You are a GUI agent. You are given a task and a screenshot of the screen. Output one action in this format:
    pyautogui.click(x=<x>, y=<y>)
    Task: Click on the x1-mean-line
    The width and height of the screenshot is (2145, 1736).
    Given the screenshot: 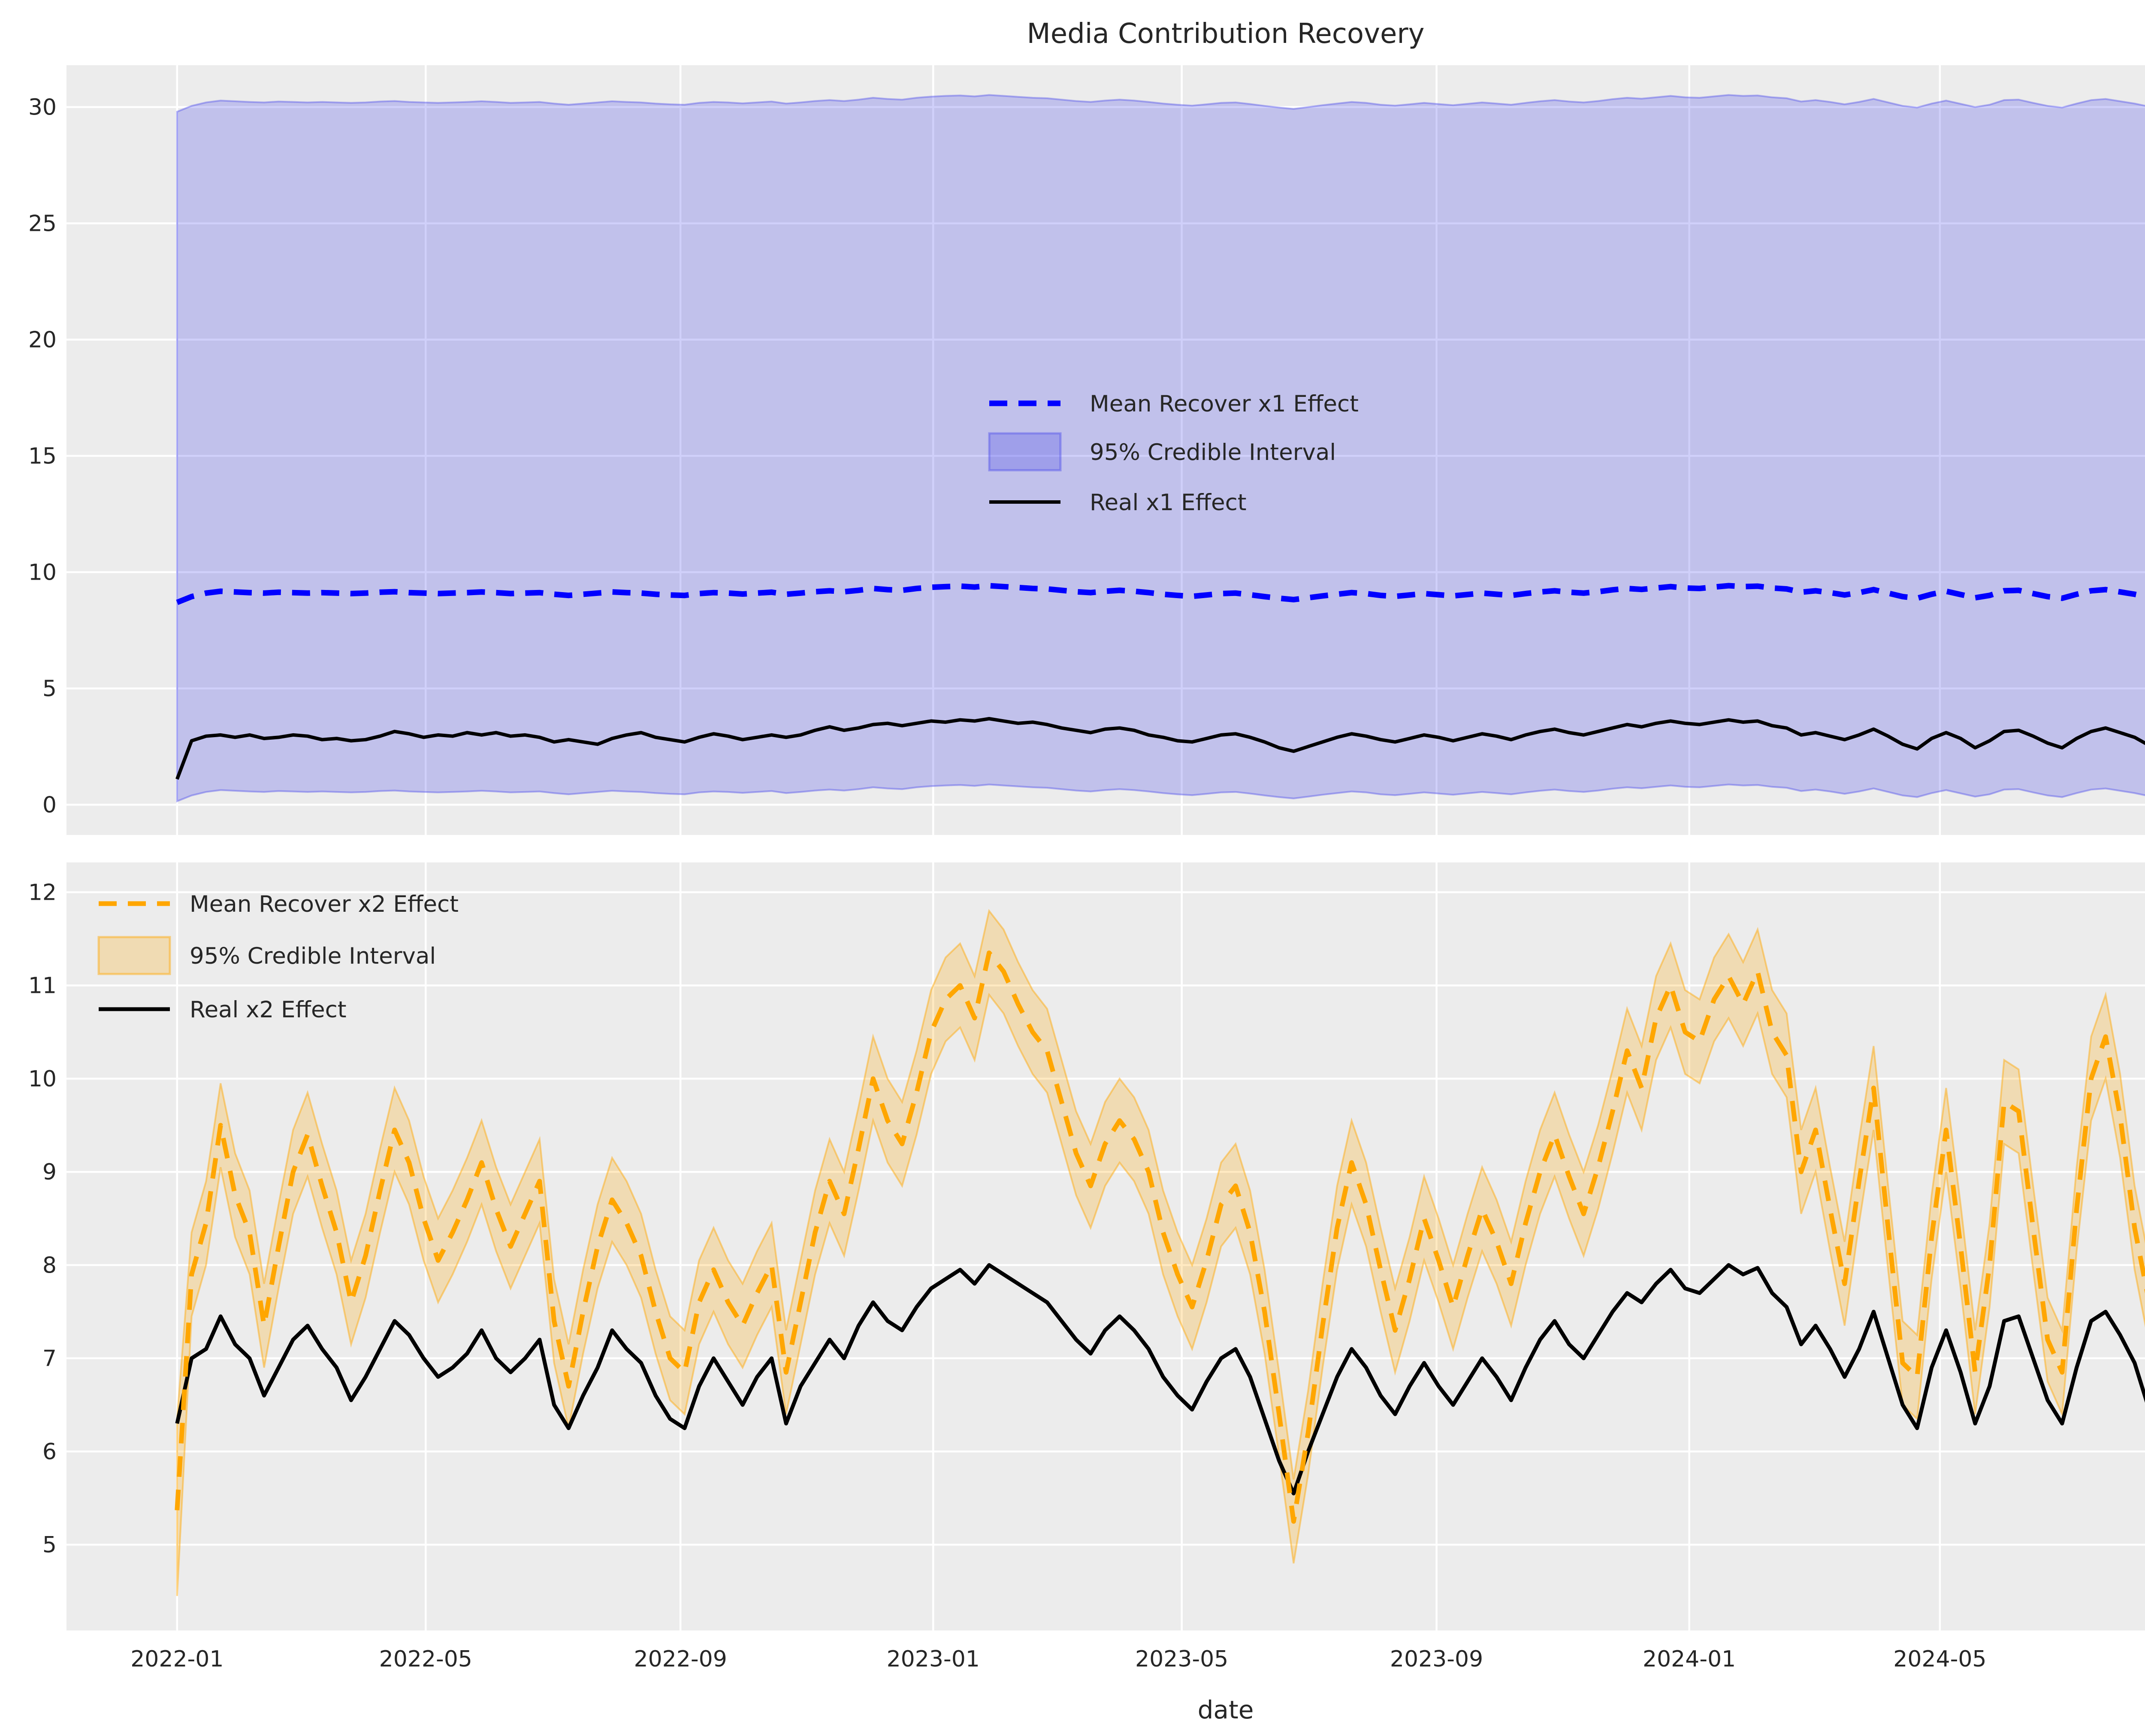 What is the action you would take?
    pyautogui.click(x=1160, y=594)
    